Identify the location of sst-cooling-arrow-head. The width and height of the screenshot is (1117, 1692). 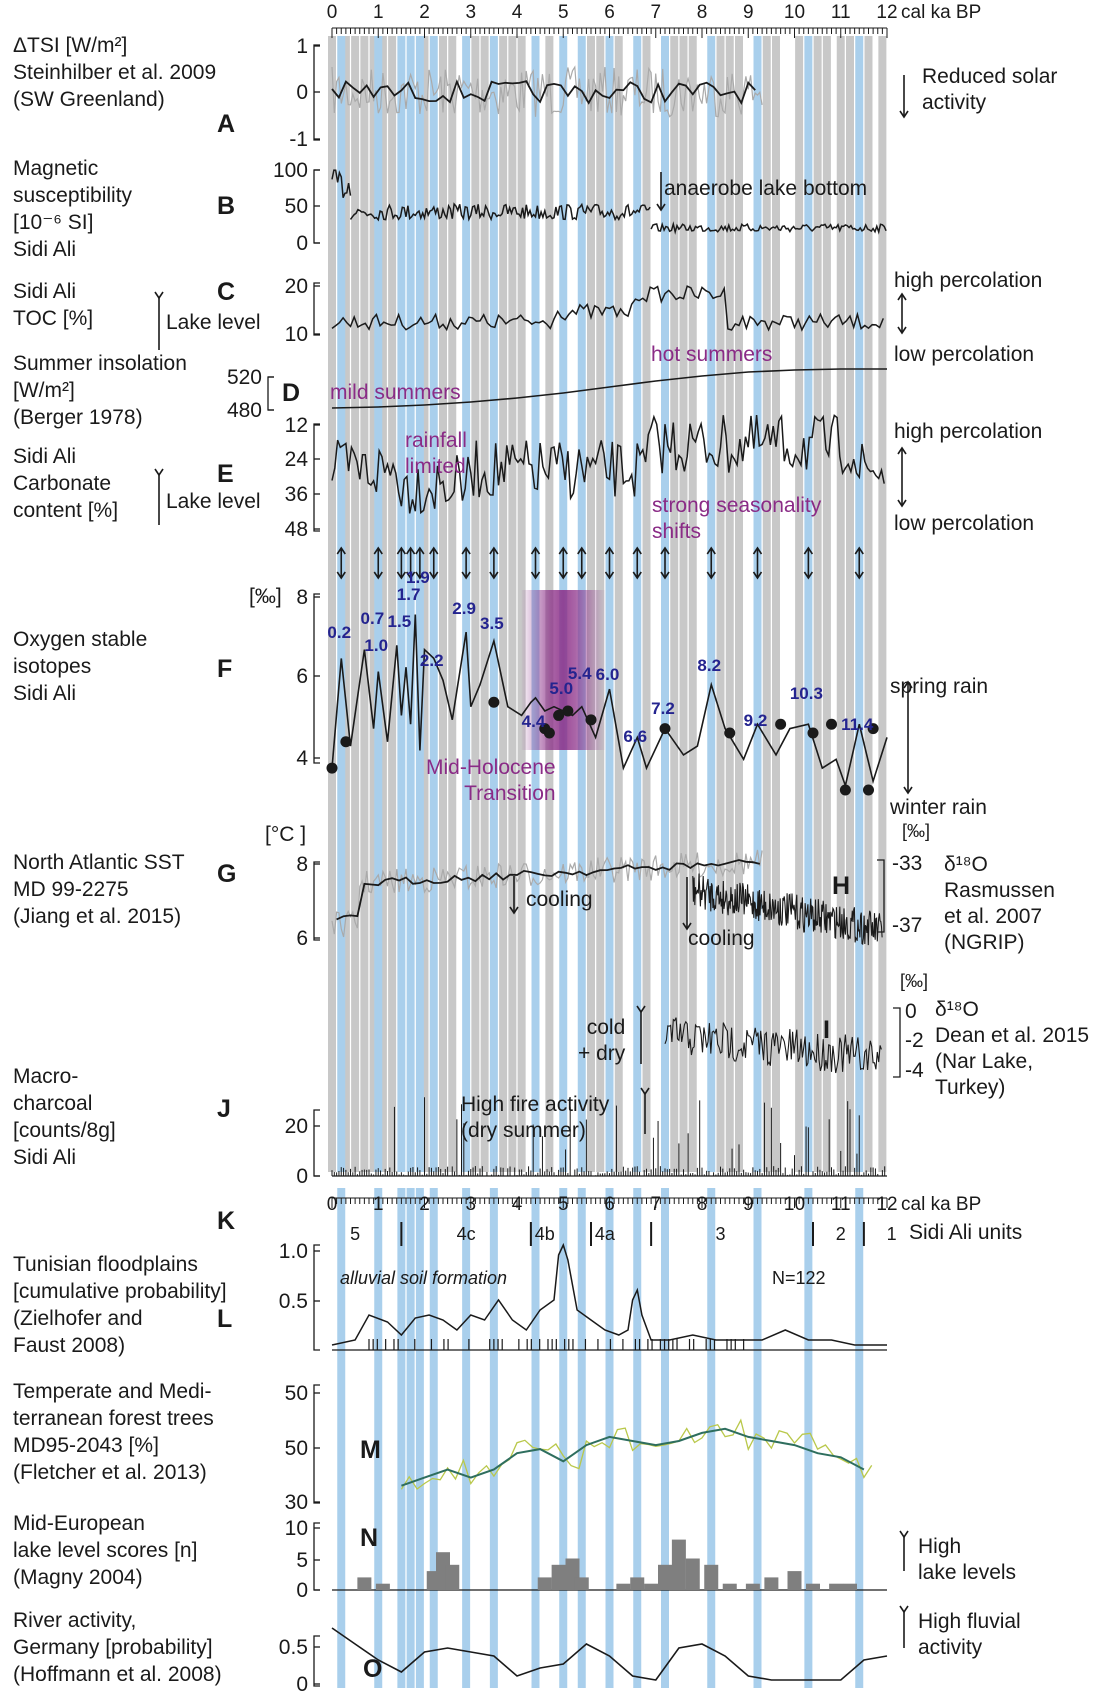
(514, 910).